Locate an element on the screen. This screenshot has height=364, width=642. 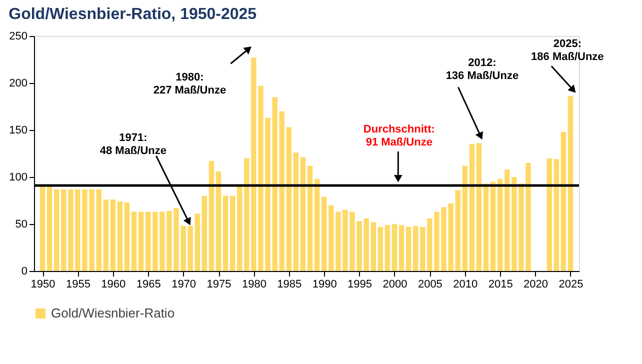
x-tick-label: 2020 is located at coordinates (536, 284).